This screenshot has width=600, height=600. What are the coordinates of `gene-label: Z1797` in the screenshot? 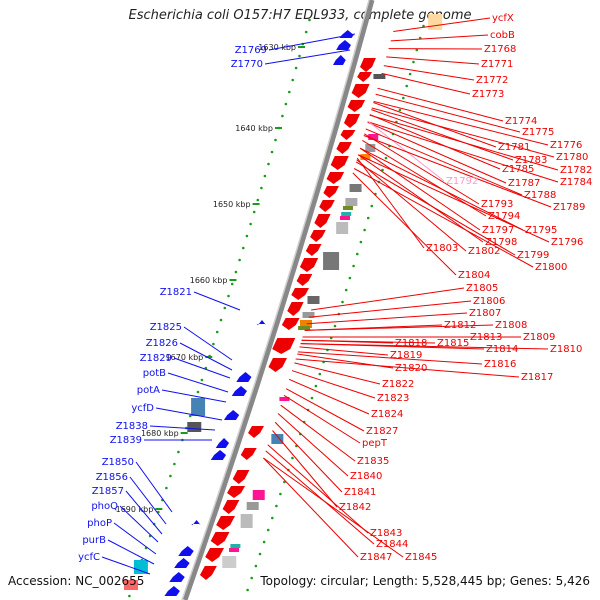 It's located at (498, 230).